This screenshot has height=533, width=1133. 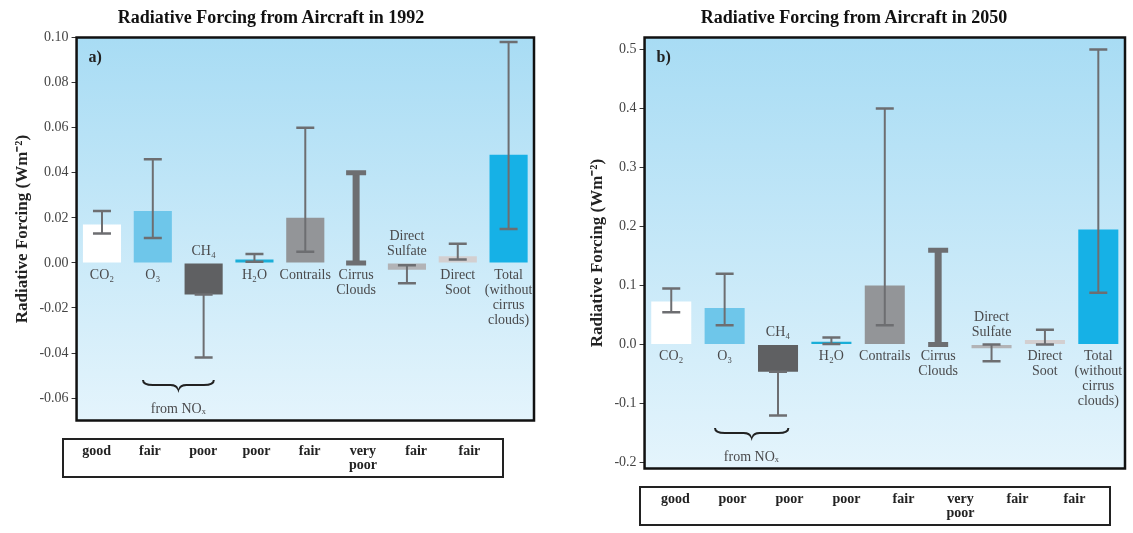 I want to click on y-tick-label: 0.2, so click(x=628, y=226).